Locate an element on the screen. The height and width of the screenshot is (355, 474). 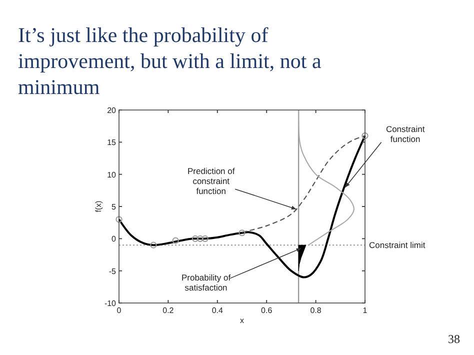
annotation: Constraint function is located at coordinates (406, 134).